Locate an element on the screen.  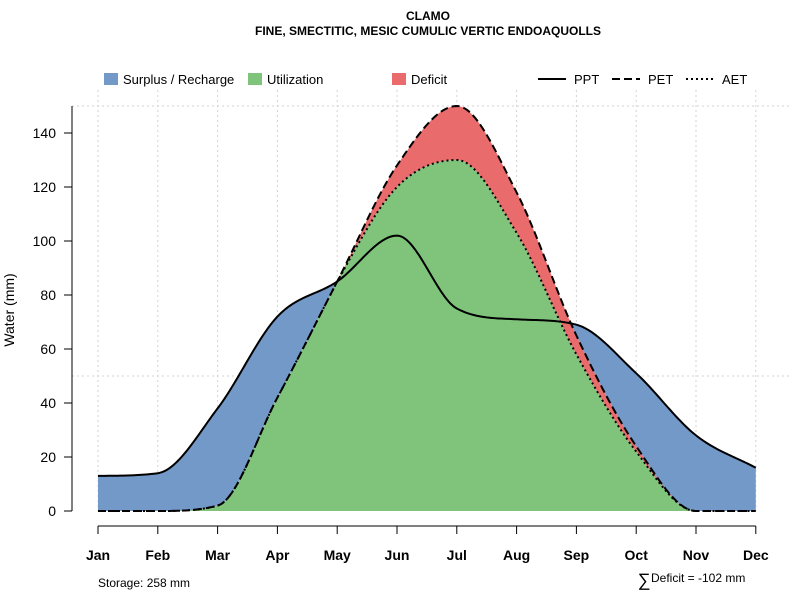
x-tick-label-nov: Nov is located at coordinates (696, 555).